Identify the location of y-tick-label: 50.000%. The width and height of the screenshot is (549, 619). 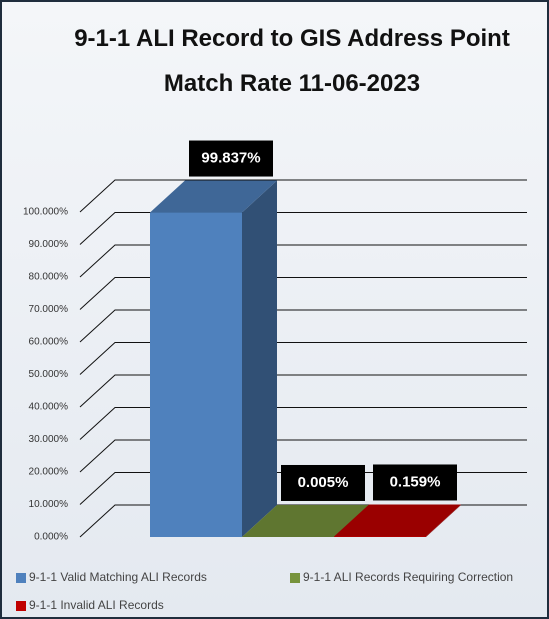
(49, 374).